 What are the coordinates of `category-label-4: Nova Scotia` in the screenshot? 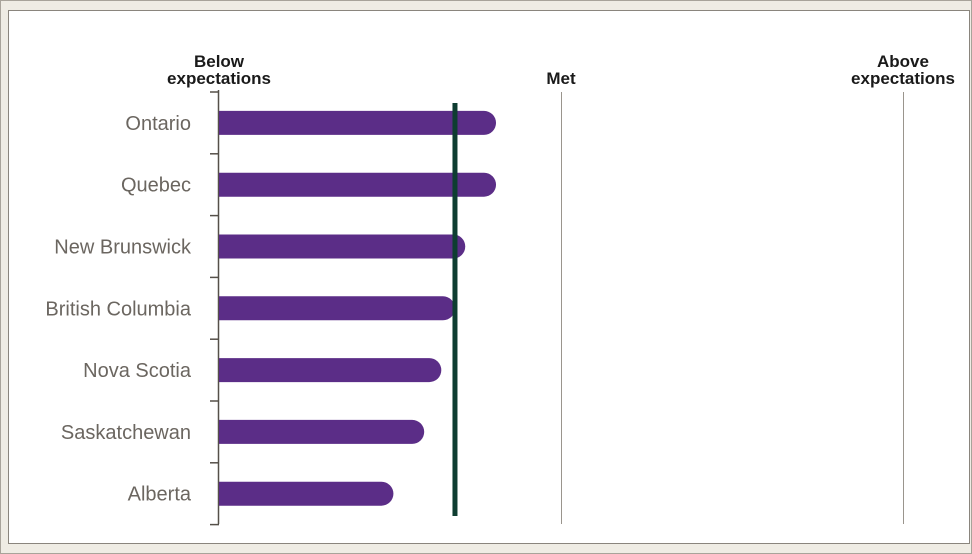 It's located at (137, 371).